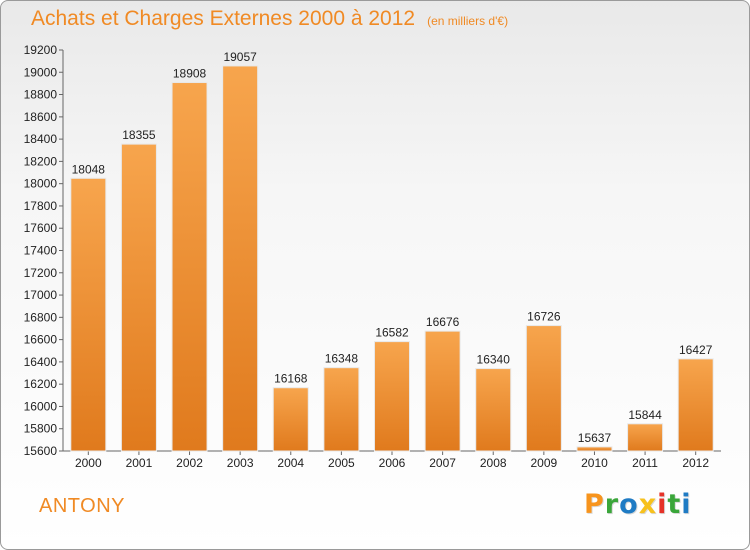 Image resolution: width=750 pixels, height=550 pixels. I want to click on y-tick-label: 16800, so click(41, 317).